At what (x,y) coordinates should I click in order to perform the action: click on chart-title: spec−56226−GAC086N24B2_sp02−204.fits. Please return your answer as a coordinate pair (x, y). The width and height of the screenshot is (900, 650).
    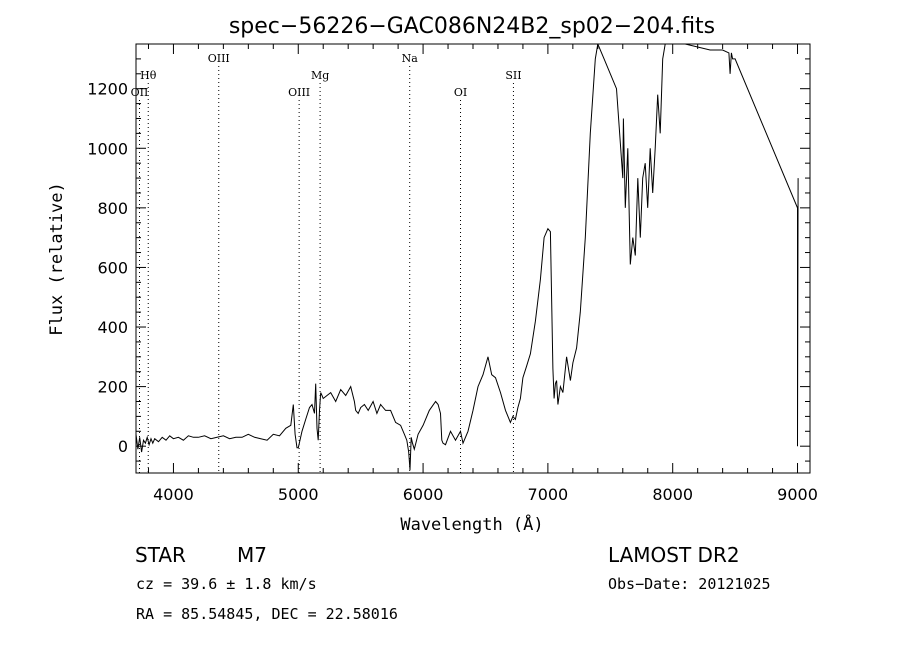
    Looking at the image, I should click on (472, 26).